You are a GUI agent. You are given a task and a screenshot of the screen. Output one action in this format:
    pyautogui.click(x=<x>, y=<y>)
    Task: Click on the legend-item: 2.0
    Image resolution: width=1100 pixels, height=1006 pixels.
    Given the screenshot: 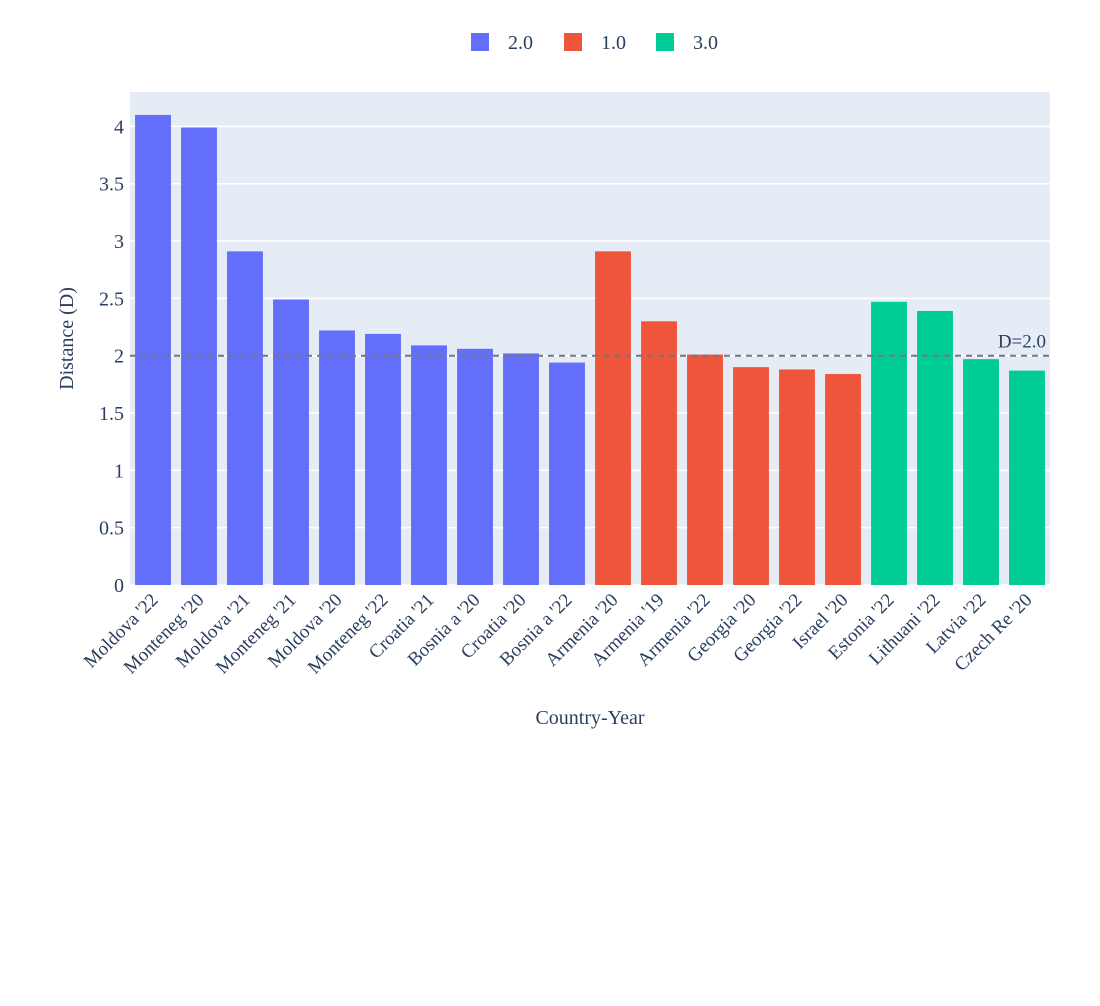 What is the action you would take?
    pyautogui.click(x=502, y=43)
    